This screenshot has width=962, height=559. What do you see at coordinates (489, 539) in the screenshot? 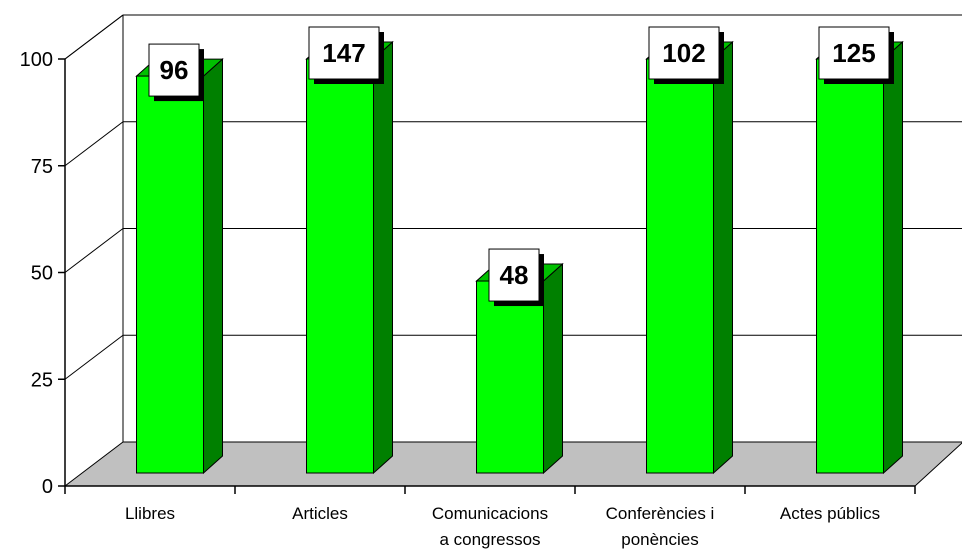
I see `x-tick-label: a congressos` at bounding box center [489, 539].